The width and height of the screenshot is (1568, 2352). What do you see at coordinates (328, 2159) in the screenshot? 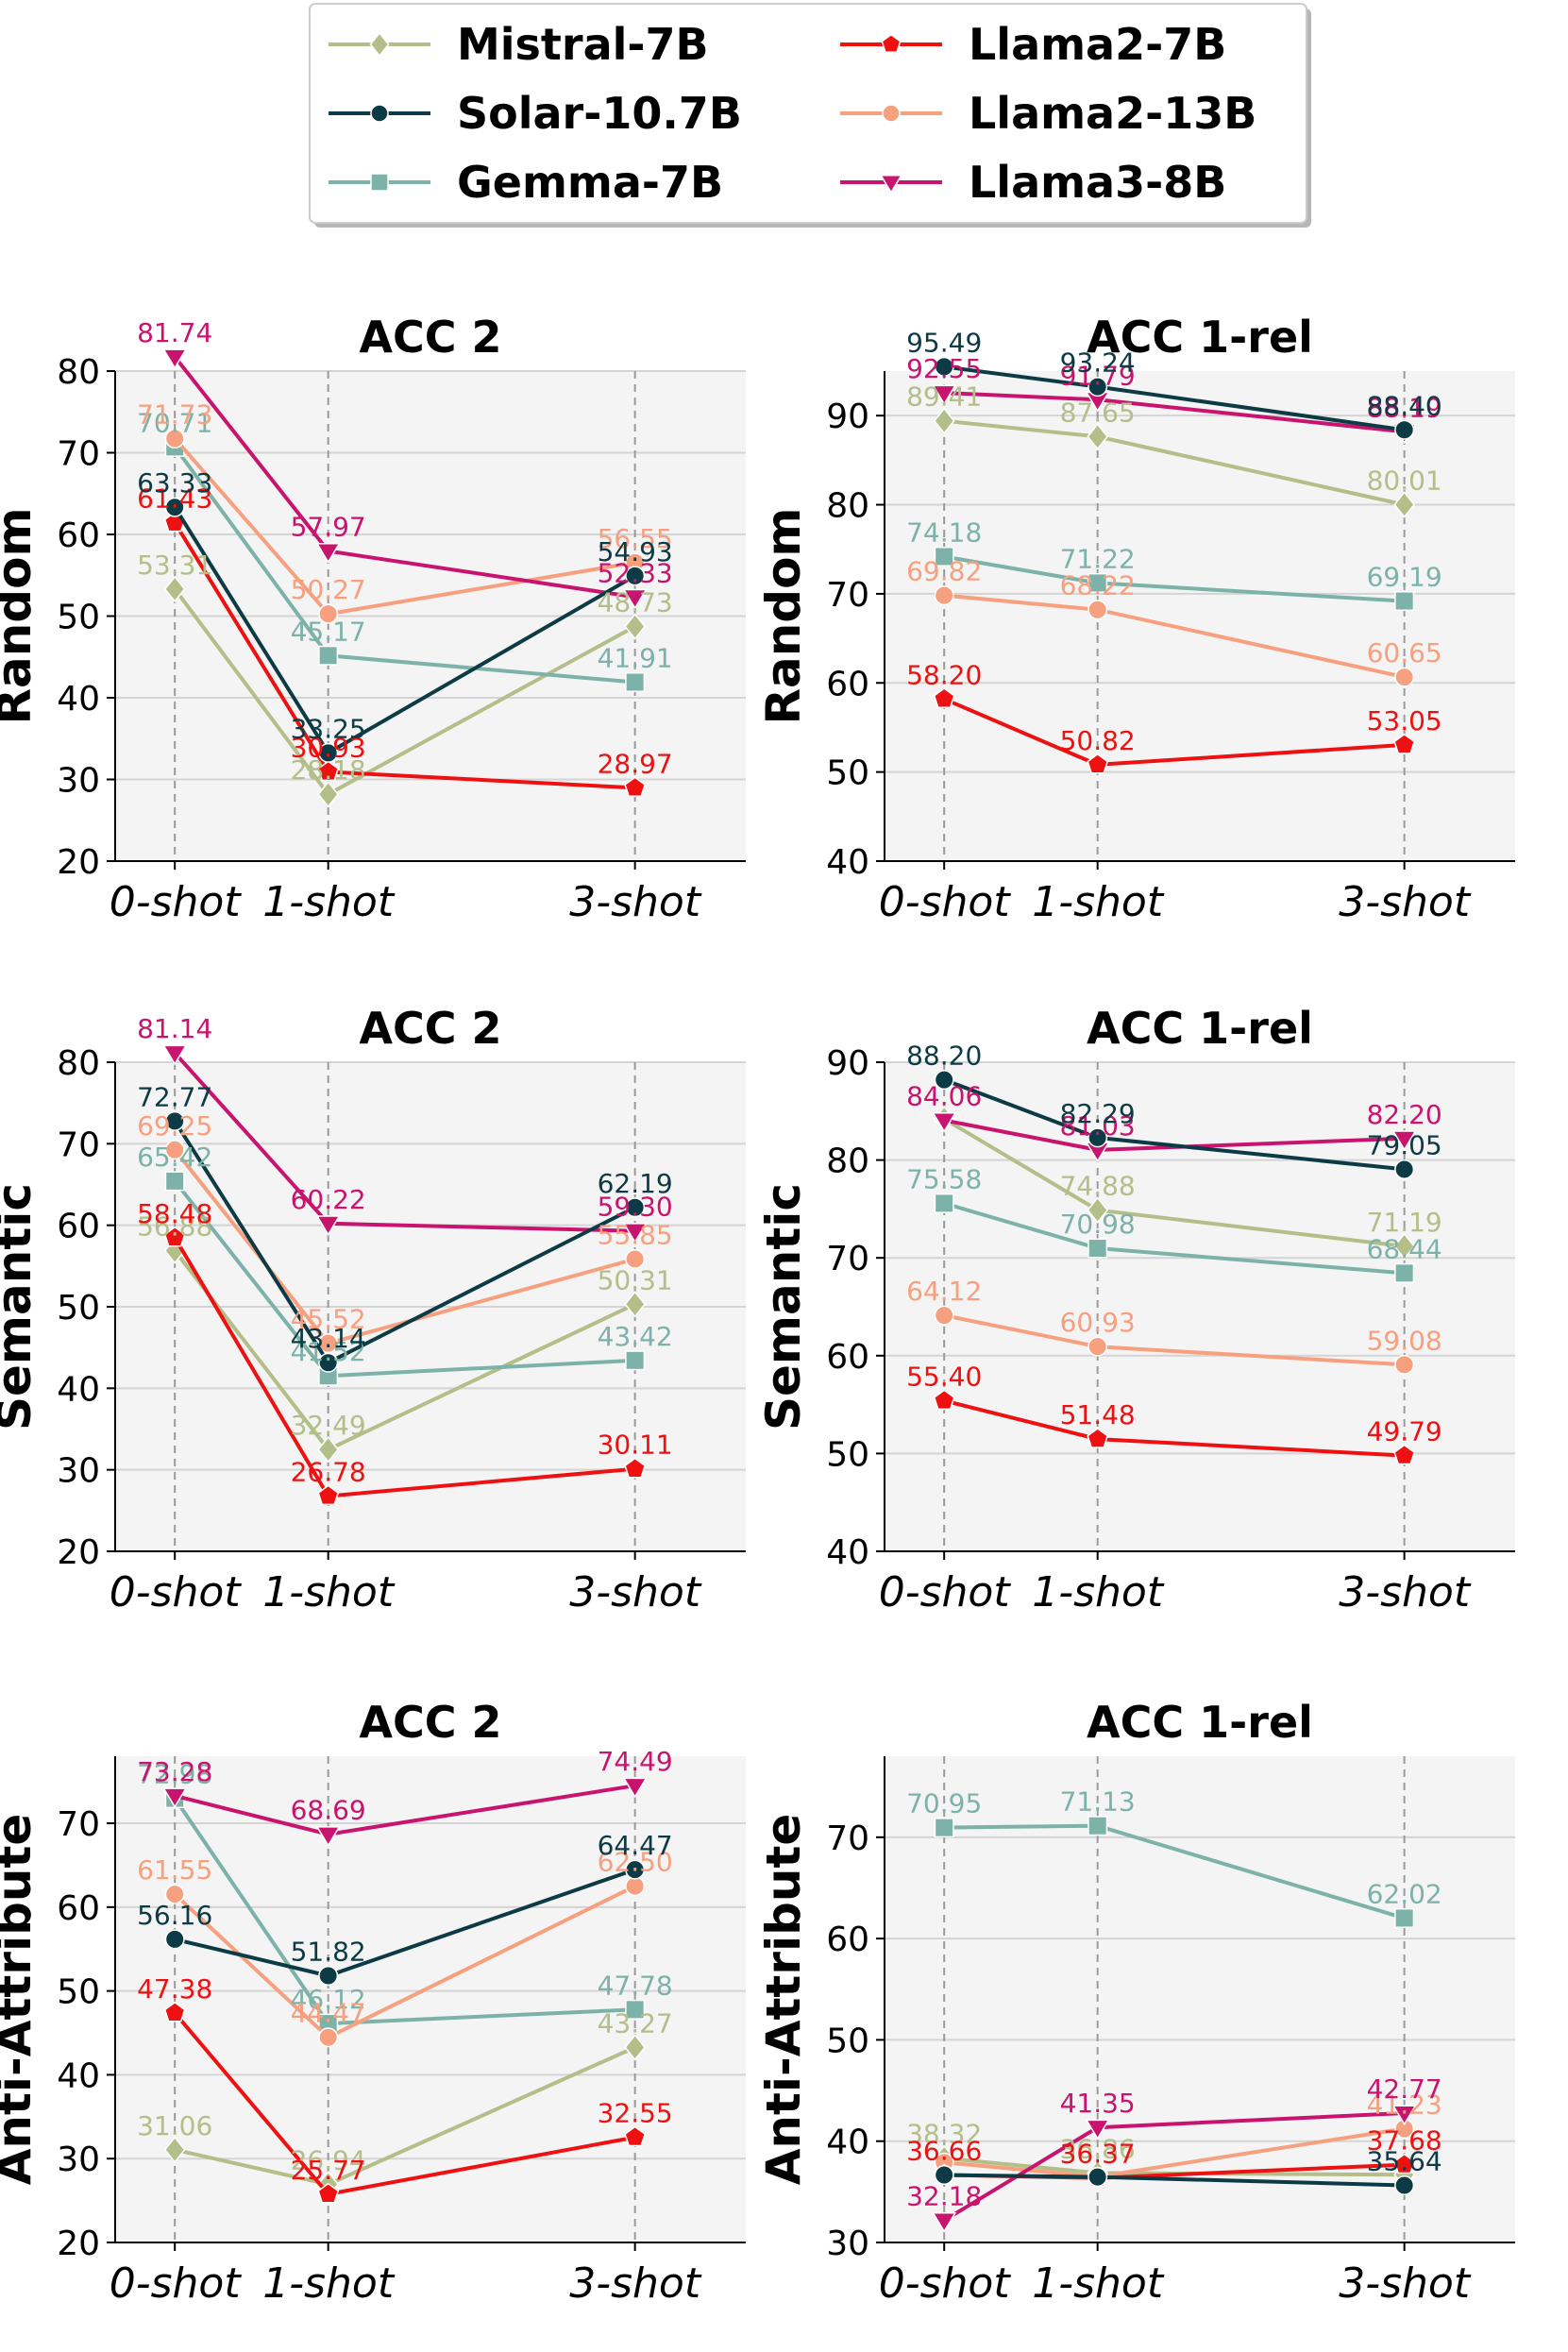
I see `data-label: 26.94` at bounding box center [328, 2159].